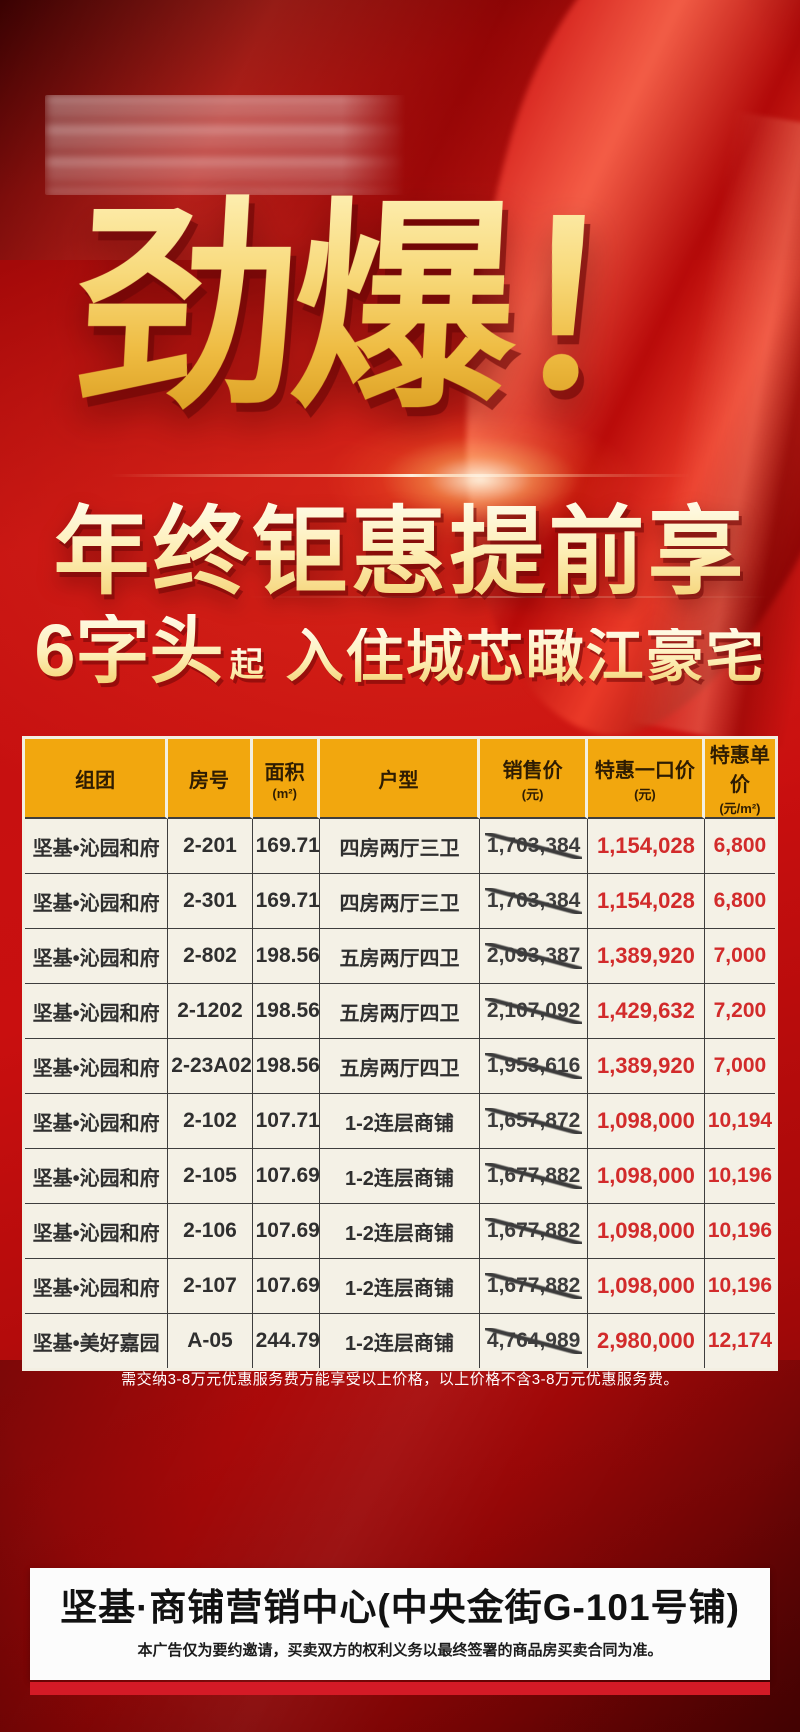 The width and height of the screenshot is (800, 1732). I want to click on col-header-room: 房号, so click(210, 779).